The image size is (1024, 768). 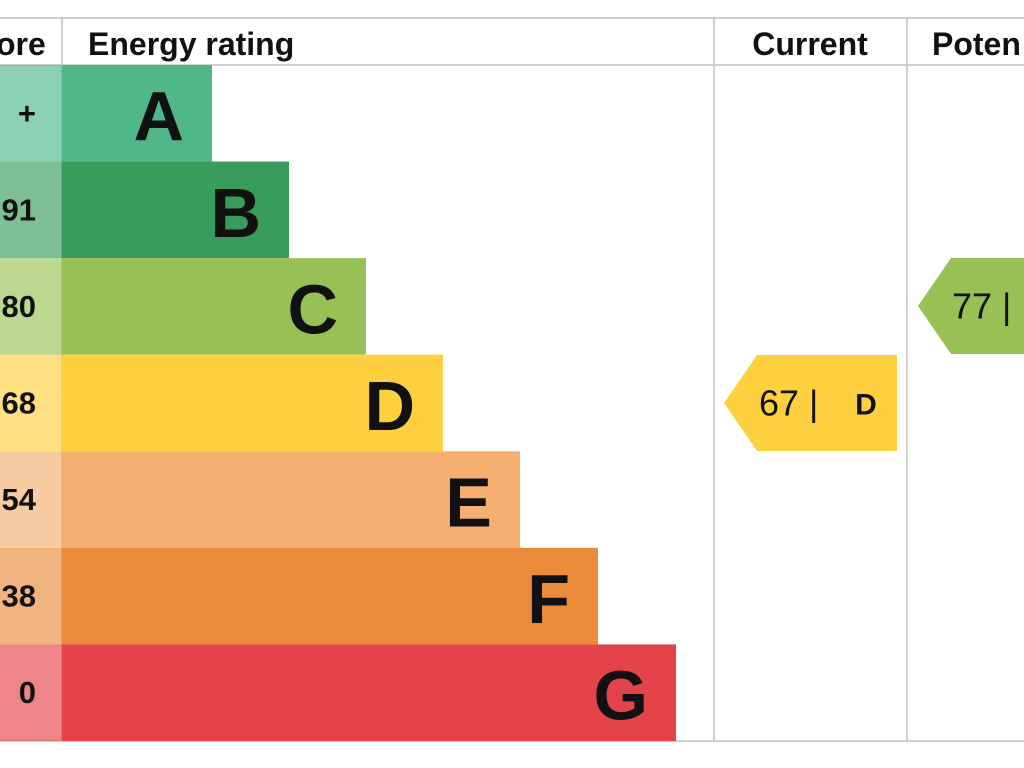 What do you see at coordinates (468, 503) in the screenshot?
I see `band-letter: E` at bounding box center [468, 503].